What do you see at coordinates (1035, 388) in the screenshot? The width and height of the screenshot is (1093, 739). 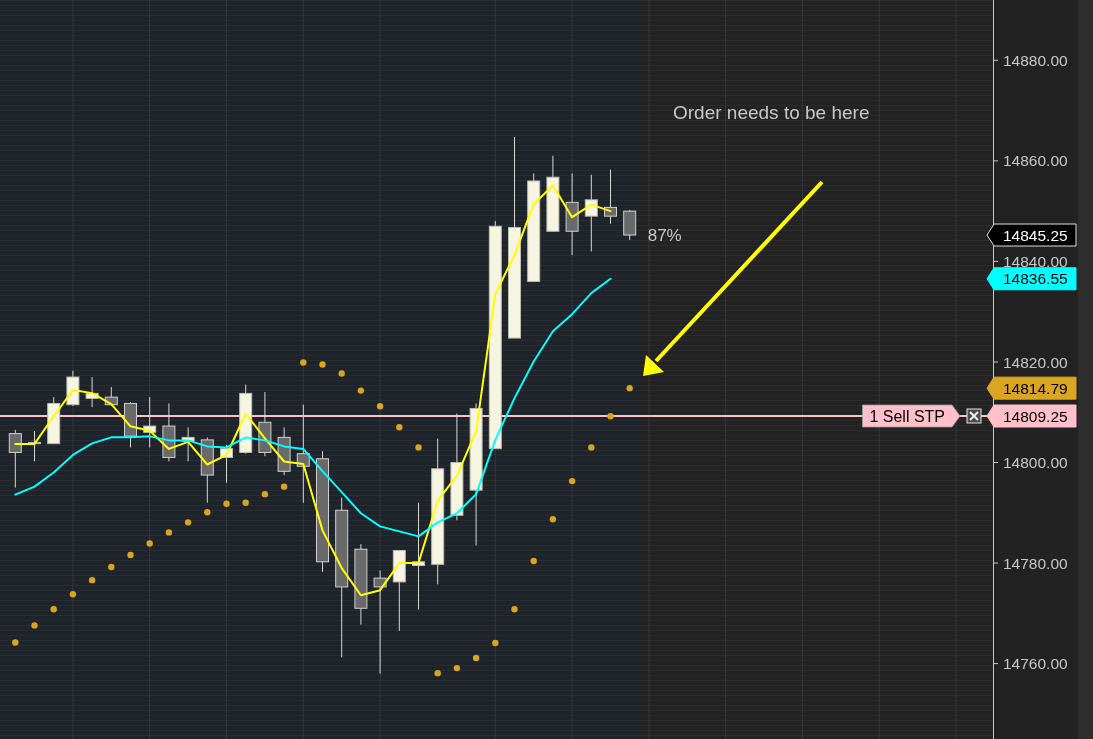 I see `text: 14814.79` at bounding box center [1035, 388].